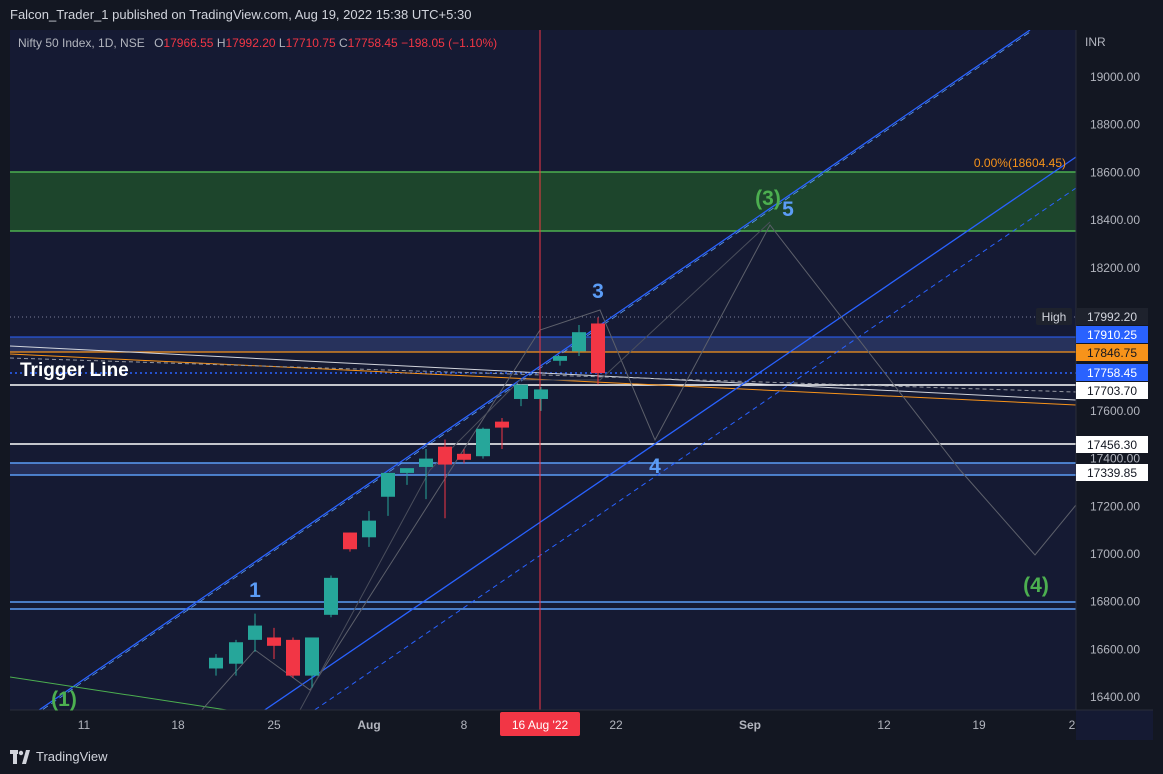  I want to click on time-tick-label: 8, so click(464, 725).